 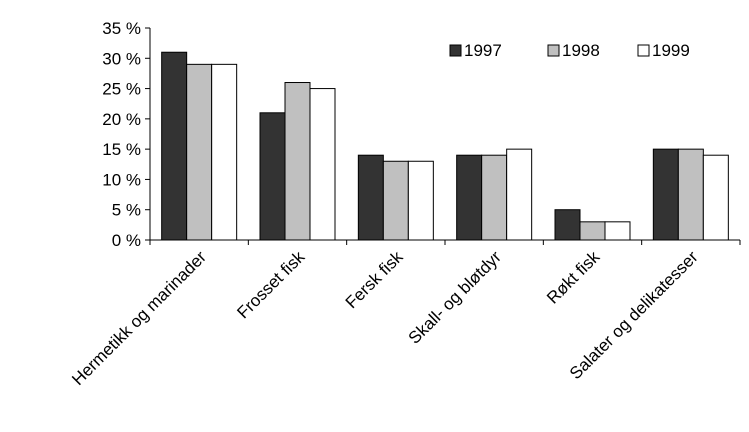 I want to click on category-label: Hermetikk og marinader, so click(x=139, y=318).